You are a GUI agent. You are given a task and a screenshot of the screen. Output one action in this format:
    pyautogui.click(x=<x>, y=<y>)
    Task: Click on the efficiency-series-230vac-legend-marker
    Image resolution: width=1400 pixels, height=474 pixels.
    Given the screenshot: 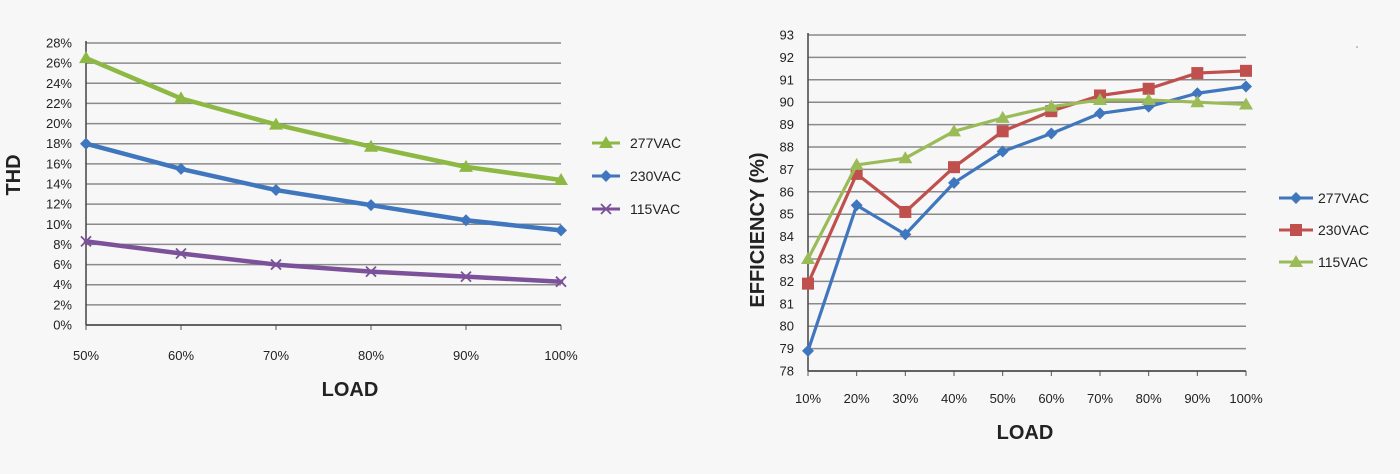 What is the action you would take?
    pyautogui.click(x=1296, y=230)
    